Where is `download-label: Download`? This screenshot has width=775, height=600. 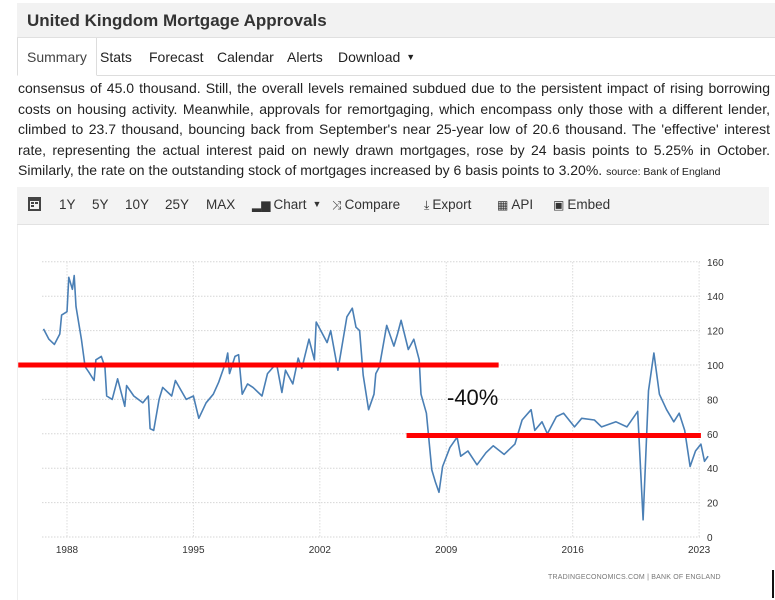 download-label: Download is located at coordinates (369, 57).